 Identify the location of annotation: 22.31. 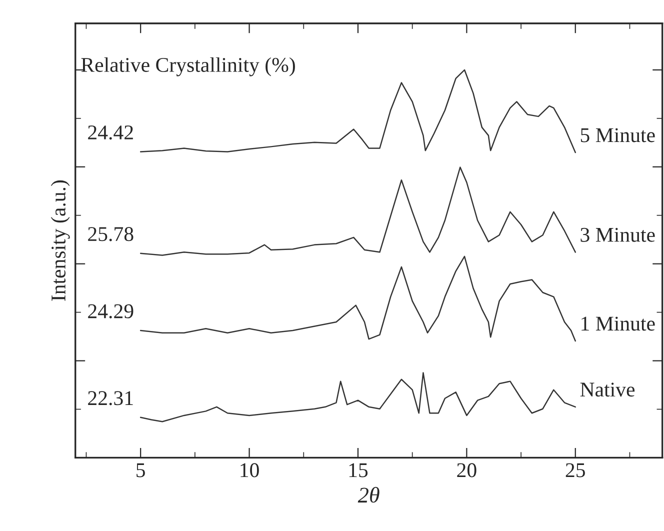
(110, 398).